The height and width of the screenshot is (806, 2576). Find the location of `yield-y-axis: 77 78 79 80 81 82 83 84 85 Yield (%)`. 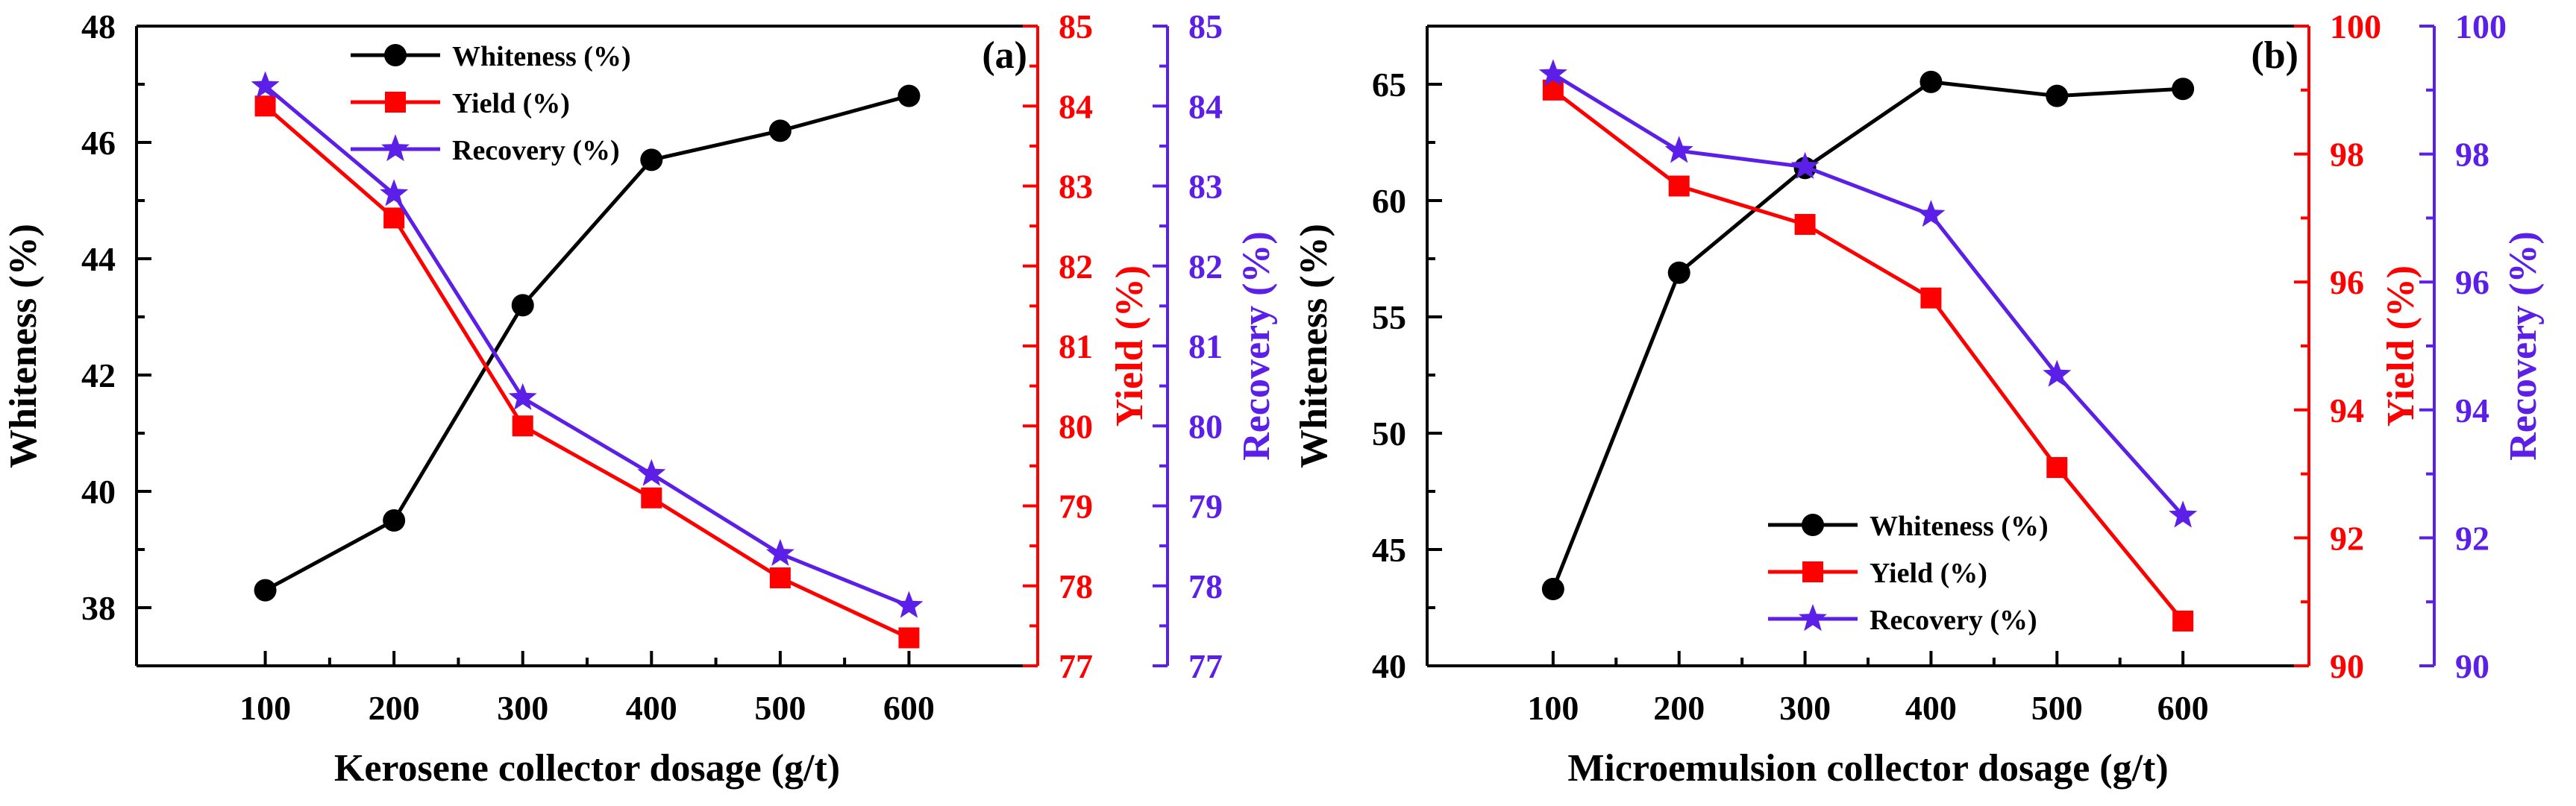

yield-y-axis: 77 78 79 80 81 82 83 84 85 Yield (%) is located at coordinates (1087, 346).